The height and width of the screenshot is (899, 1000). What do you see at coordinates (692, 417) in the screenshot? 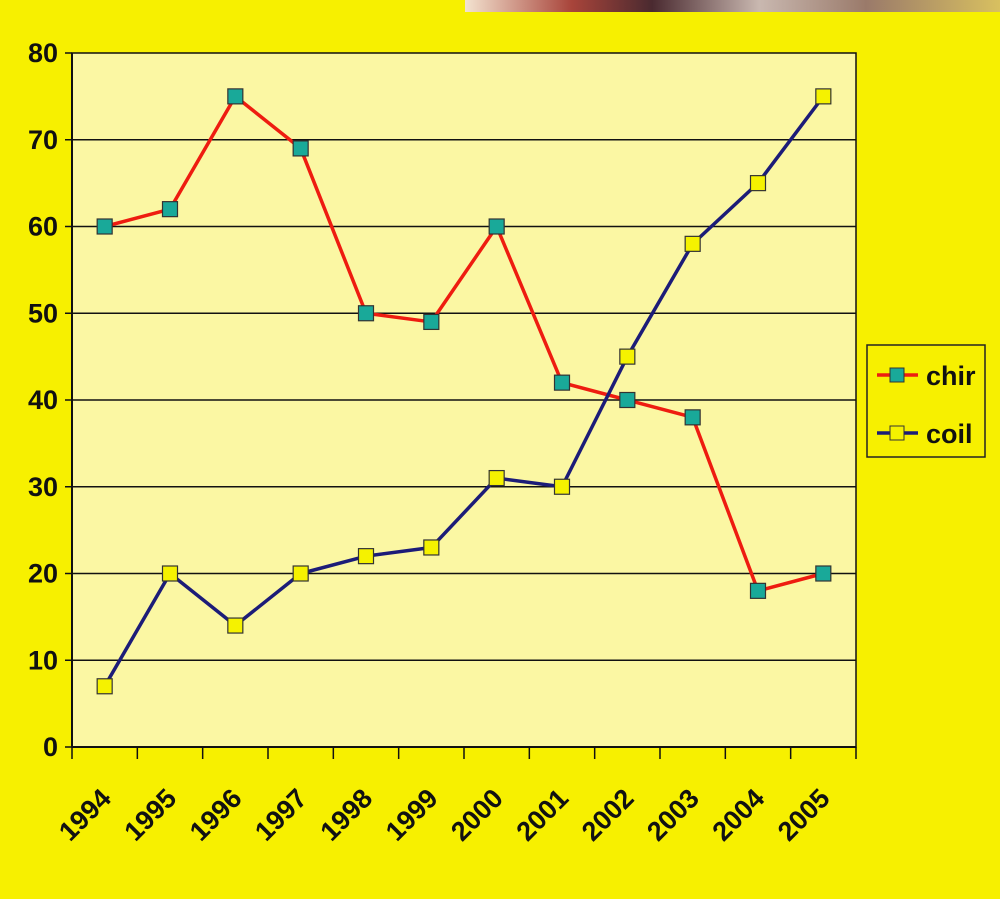
I see `point-chir-2003` at bounding box center [692, 417].